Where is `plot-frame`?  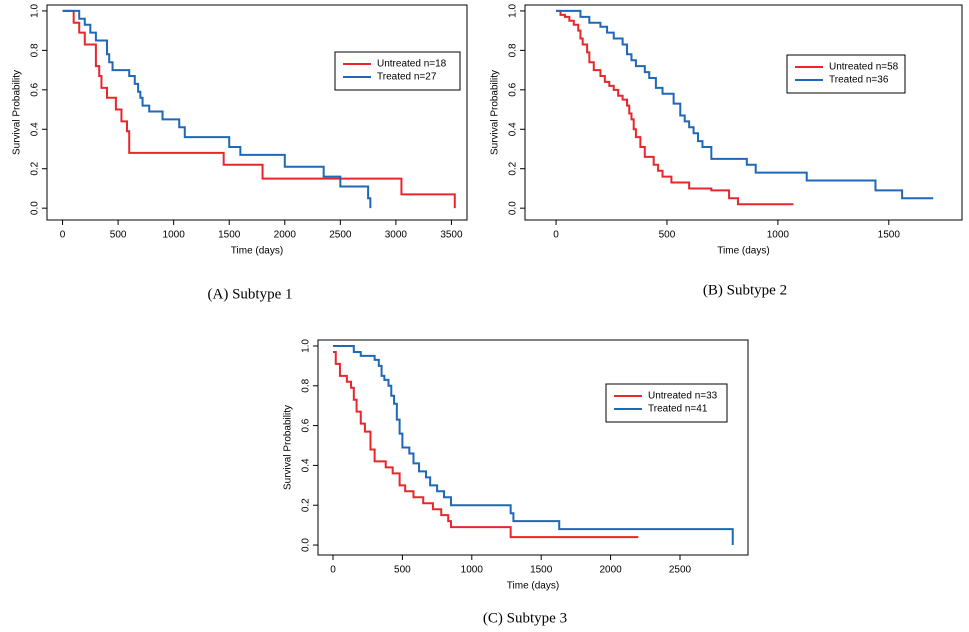
plot-frame is located at coordinates (257, 112).